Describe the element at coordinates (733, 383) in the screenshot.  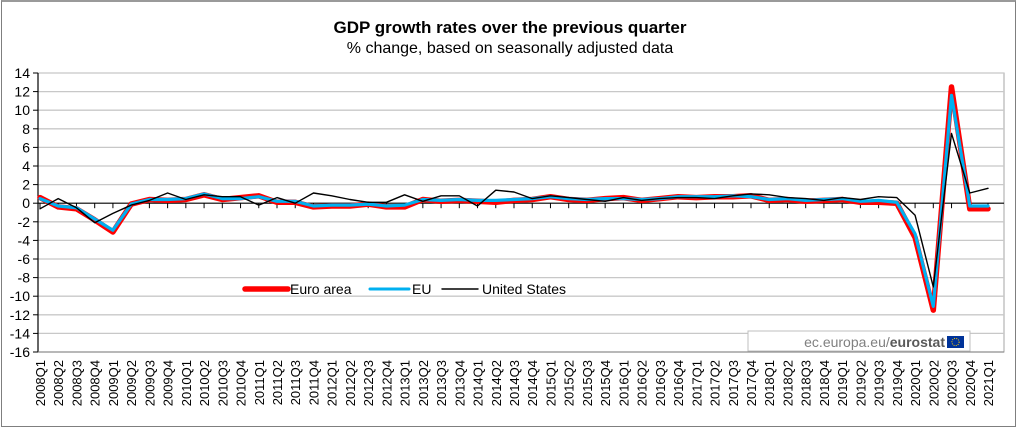
I see `x-tick-label: 2017Q3` at that location.